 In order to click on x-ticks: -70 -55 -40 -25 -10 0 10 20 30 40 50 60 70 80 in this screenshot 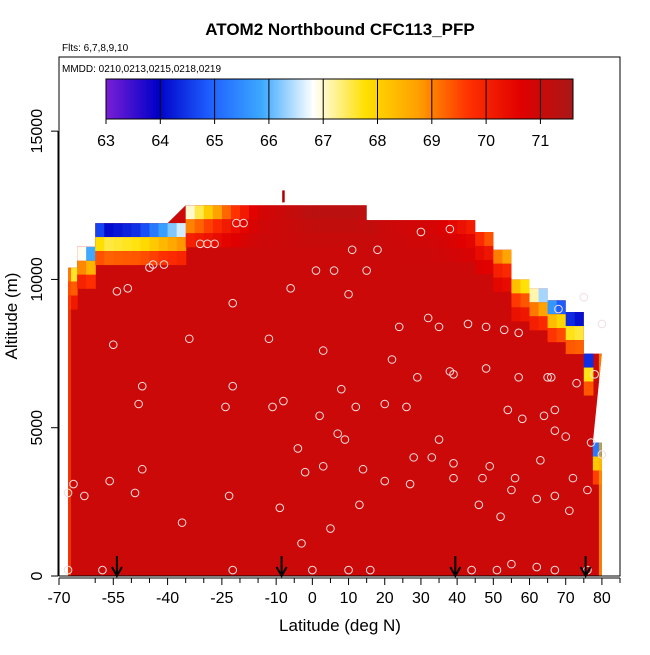, I will do `click(334, 592)`.